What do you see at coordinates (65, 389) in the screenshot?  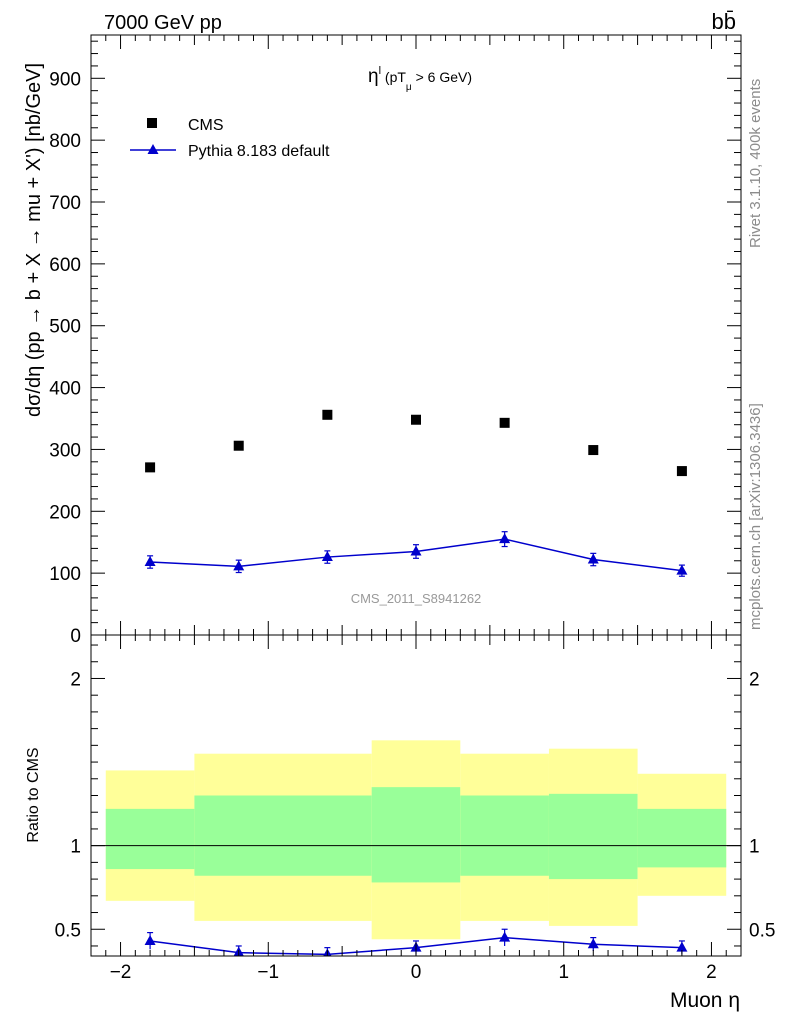 I see `main-y-tick-label: 400` at bounding box center [65, 389].